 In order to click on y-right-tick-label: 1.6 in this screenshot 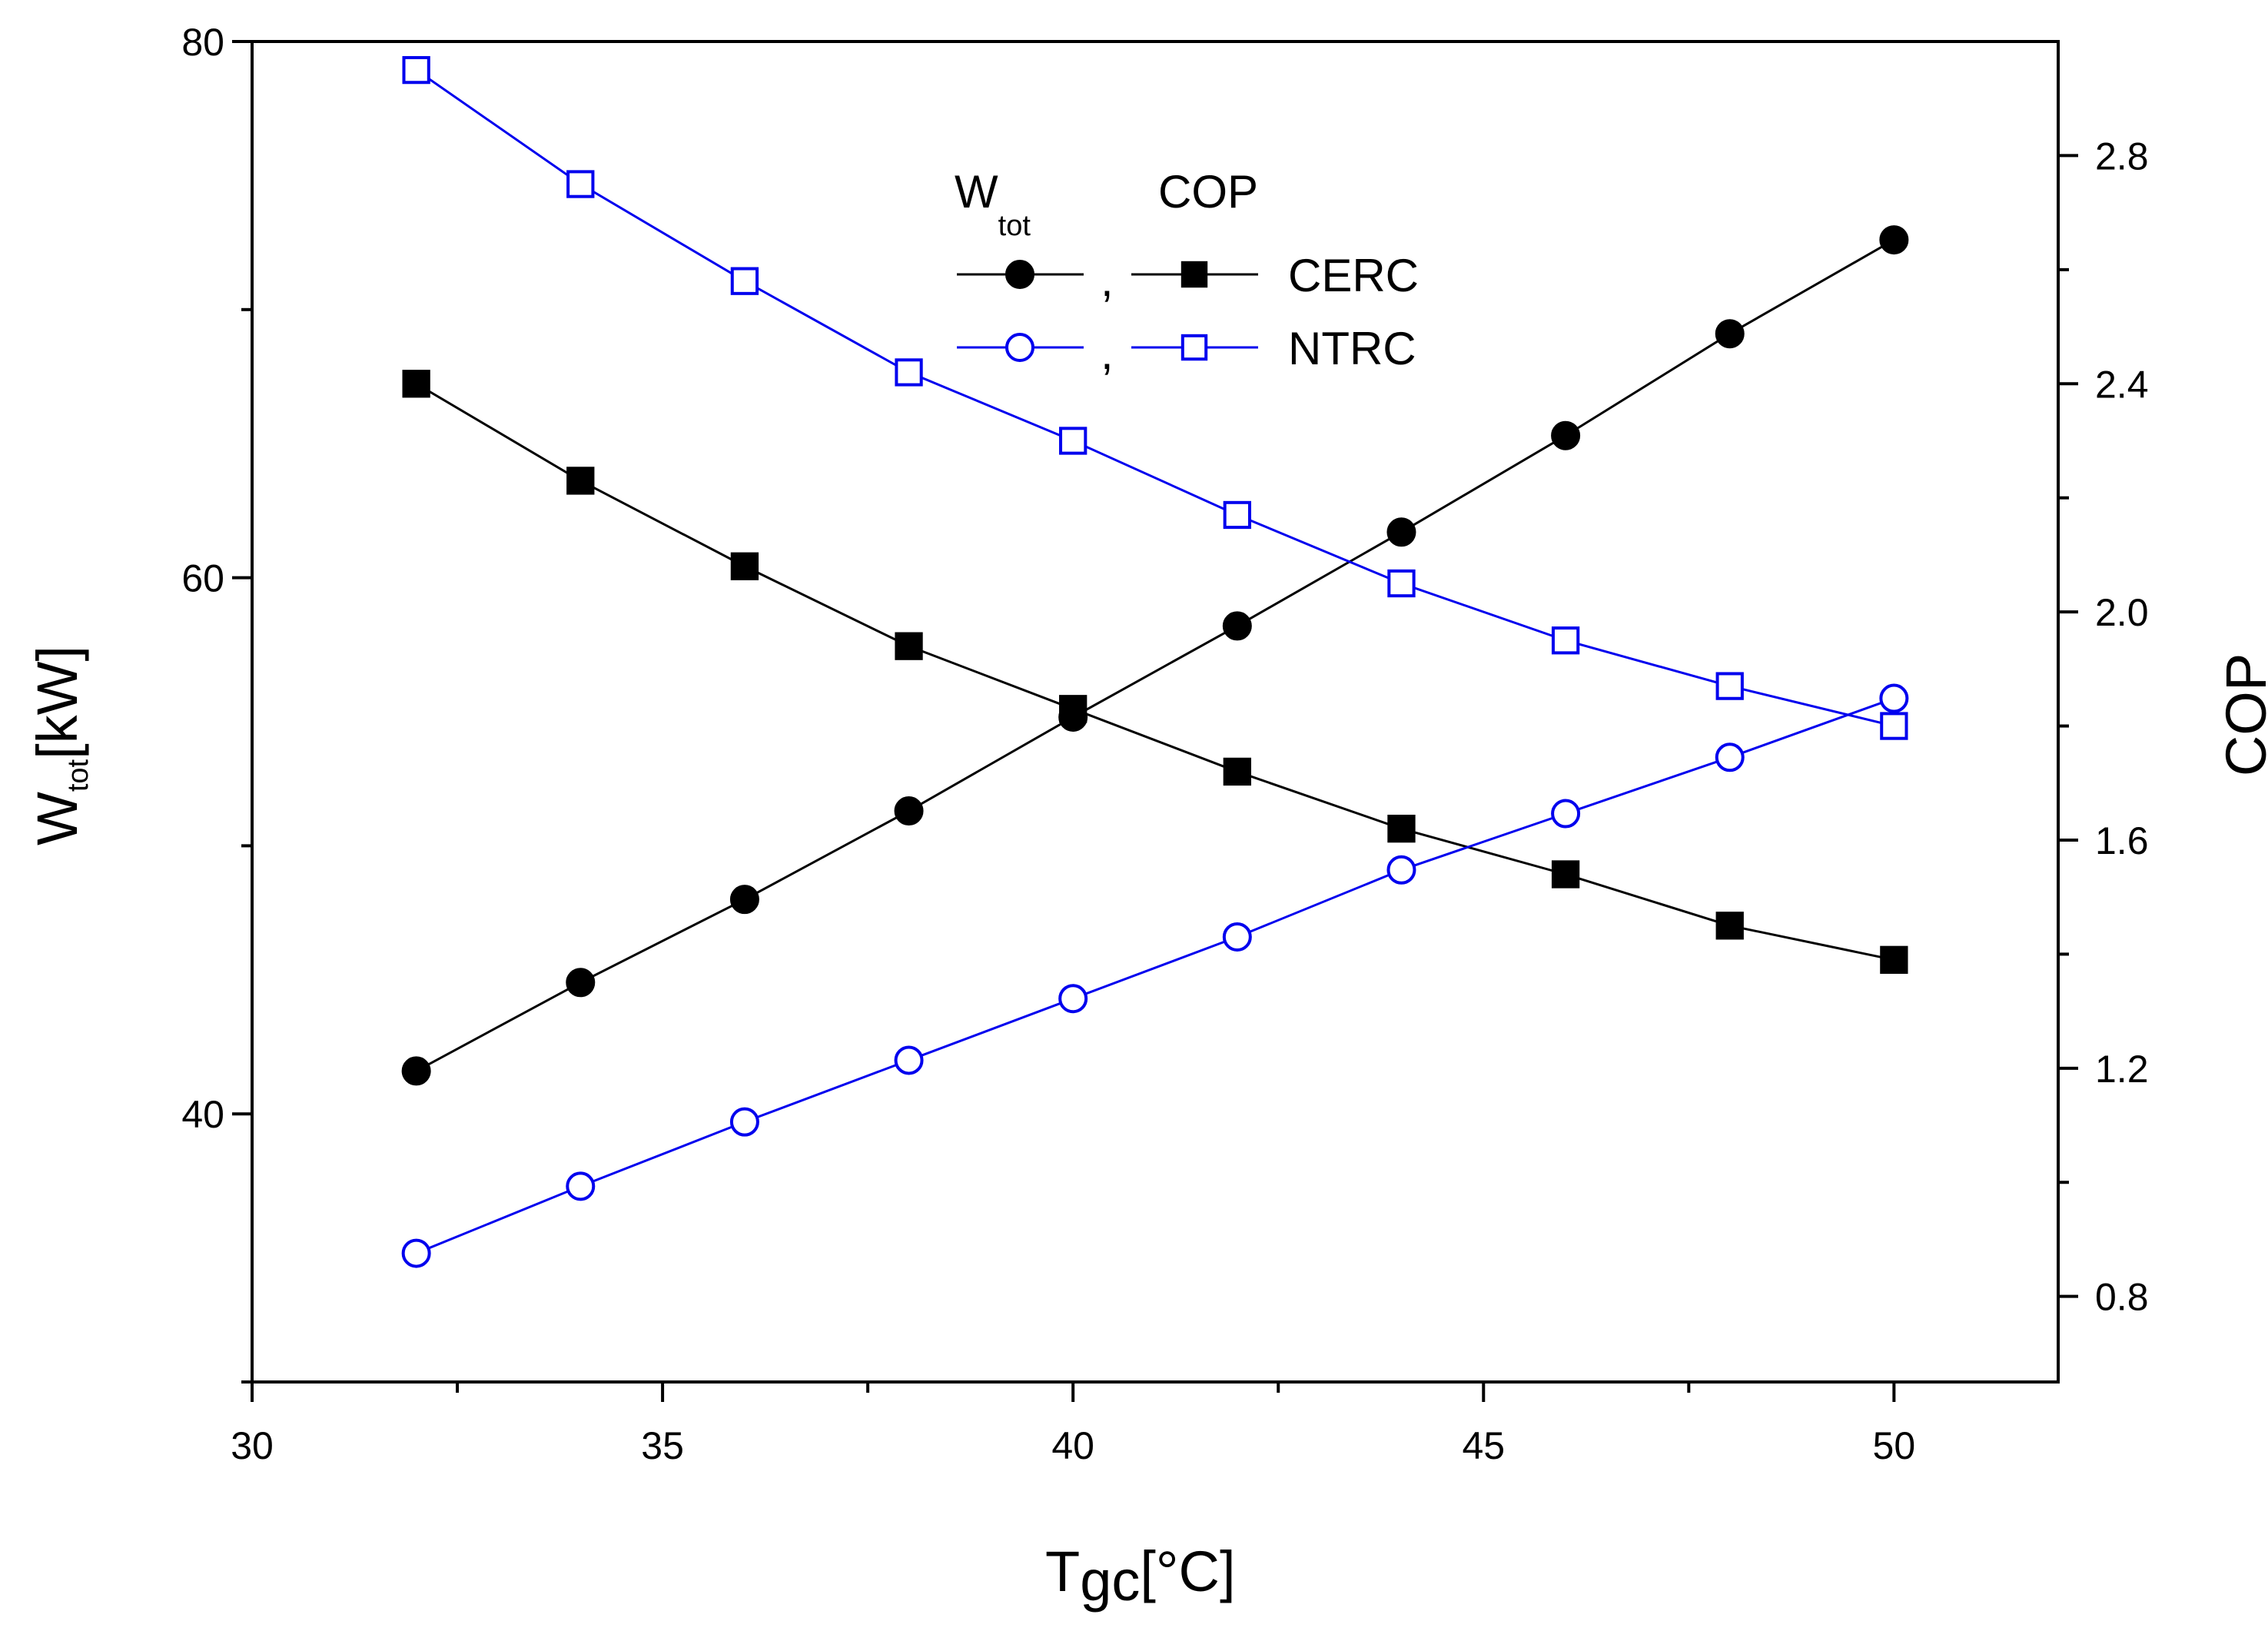, I will do `click(2122, 840)`.